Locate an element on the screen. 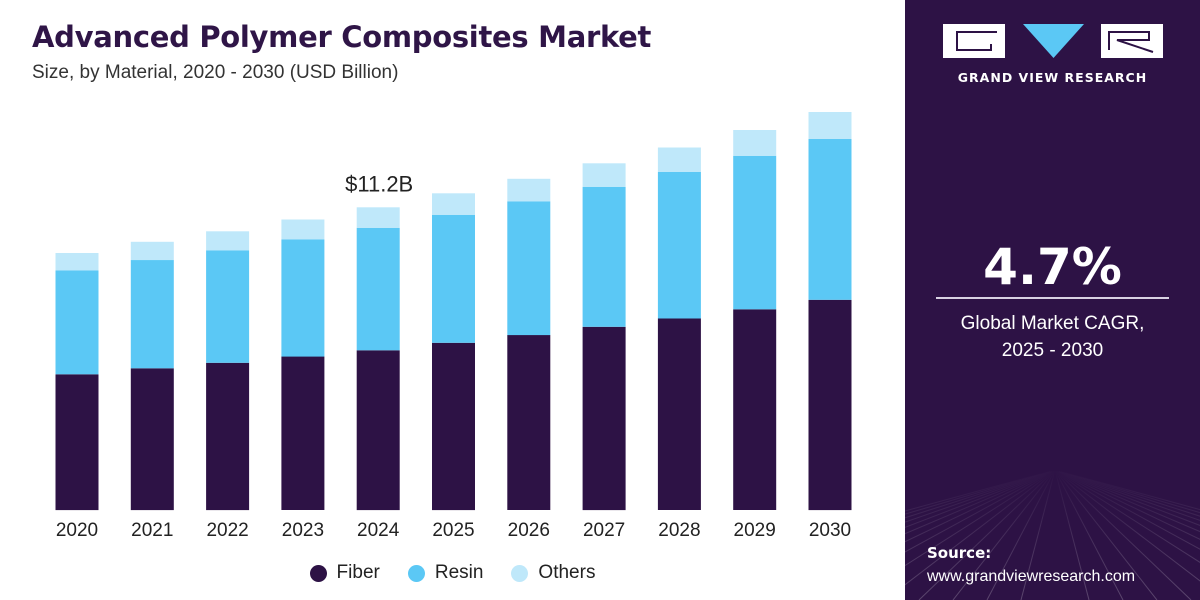  bar-others-2021 is located at coordinates (152, 251).